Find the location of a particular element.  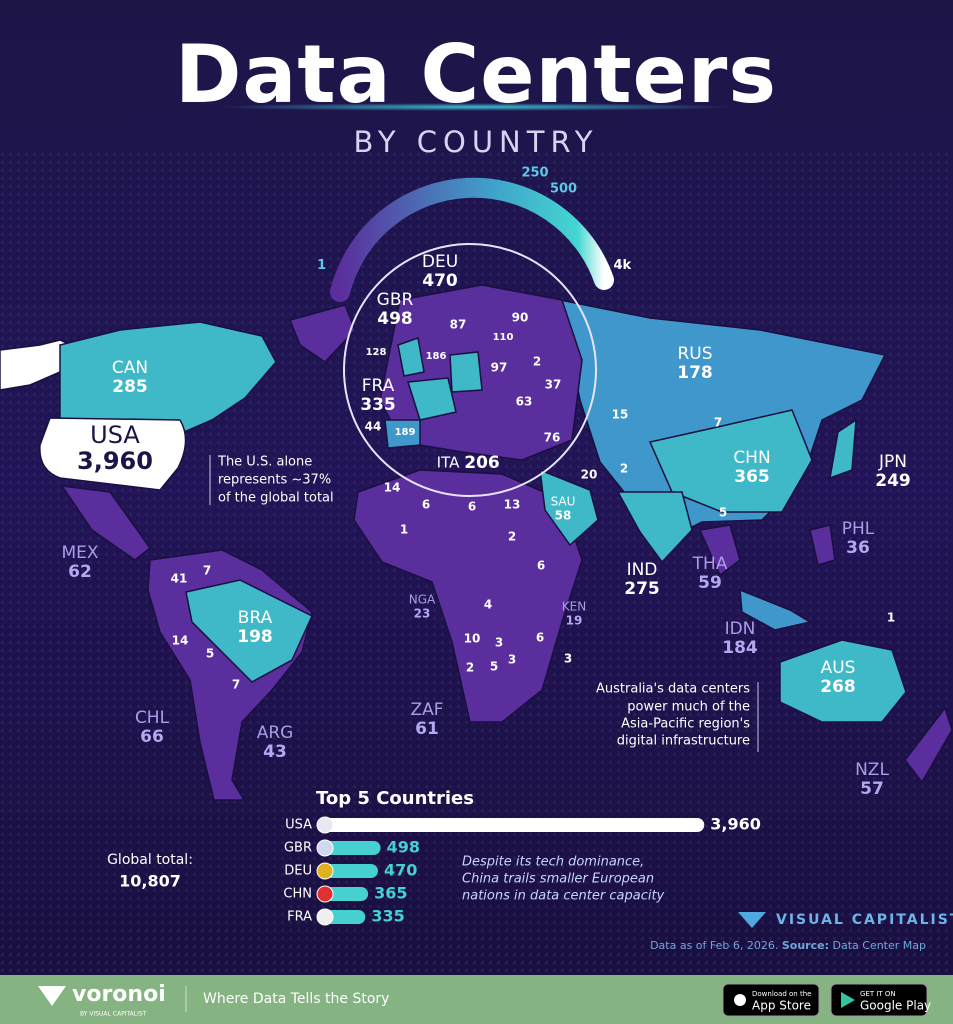

australia is located at coordinates (843, 681).